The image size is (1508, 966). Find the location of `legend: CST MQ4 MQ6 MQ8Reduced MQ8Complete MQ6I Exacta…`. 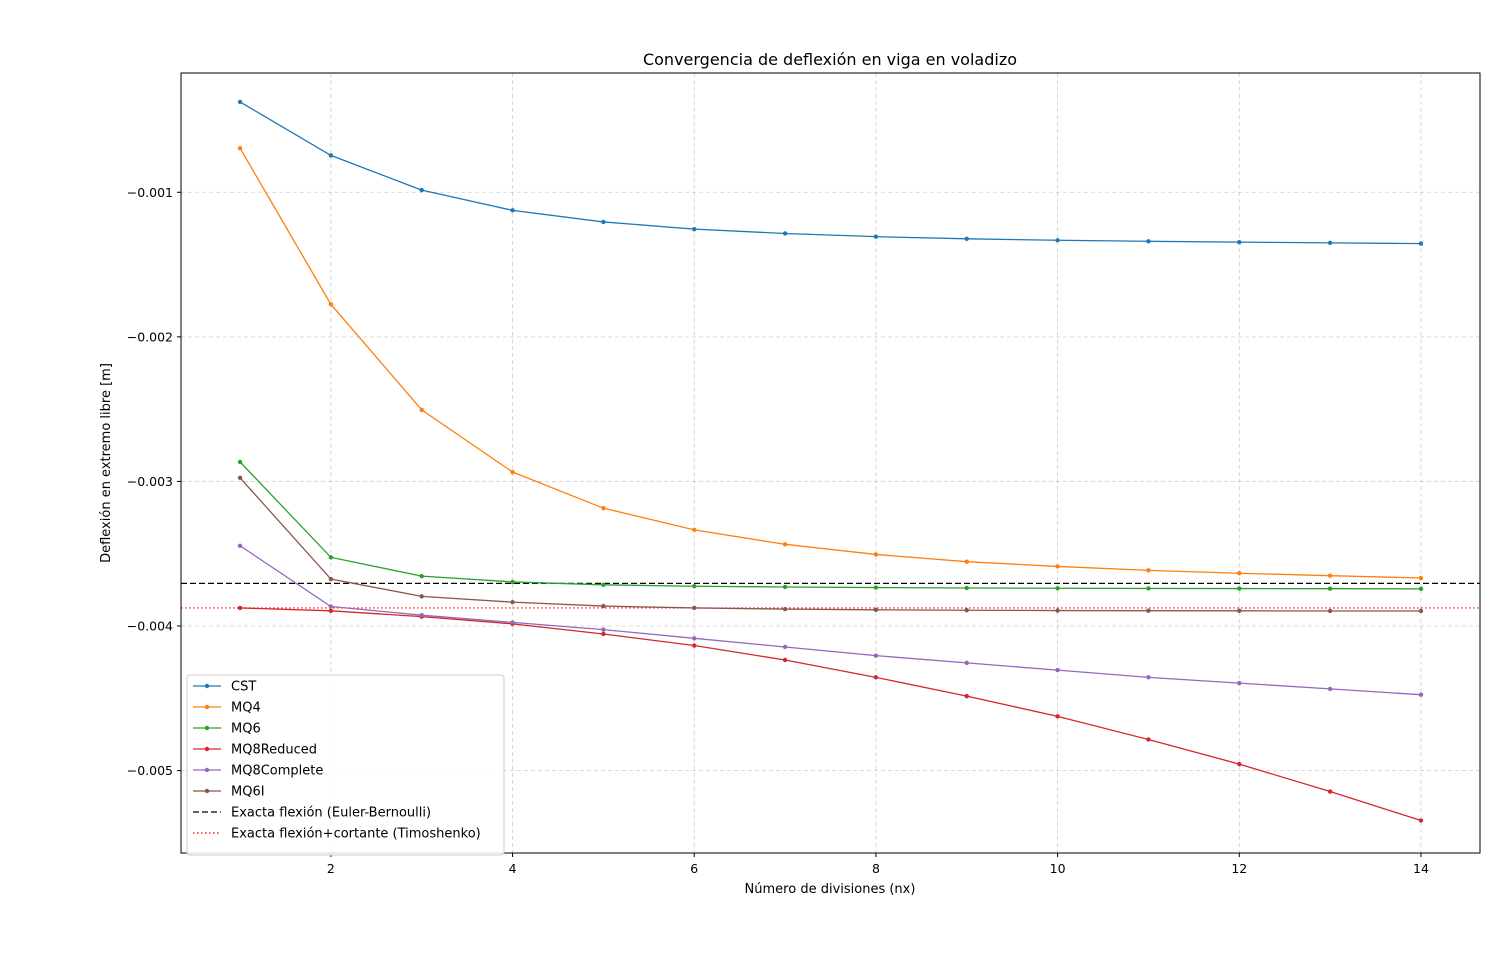

legend: CST MQ4 MQ6 MQ8Reduced MQ8Complete MQ6I Exacta… is located at coordinates (345, 765).